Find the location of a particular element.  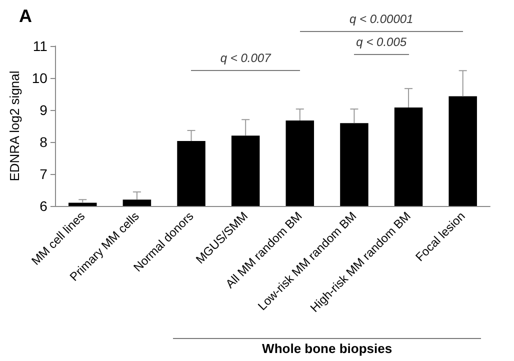

x-axis-title: Whole bone biopsies is located at coordinates (327, 348).